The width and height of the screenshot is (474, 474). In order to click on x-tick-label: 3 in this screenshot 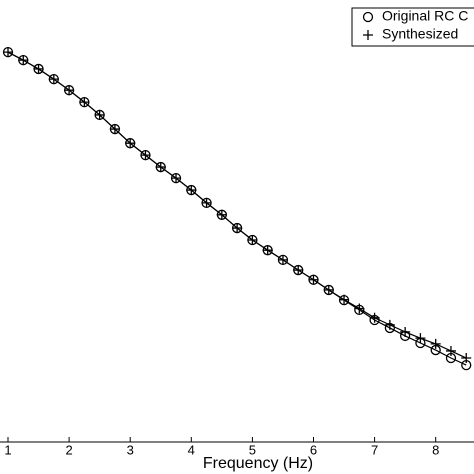, I will do `click(130, 449)`.